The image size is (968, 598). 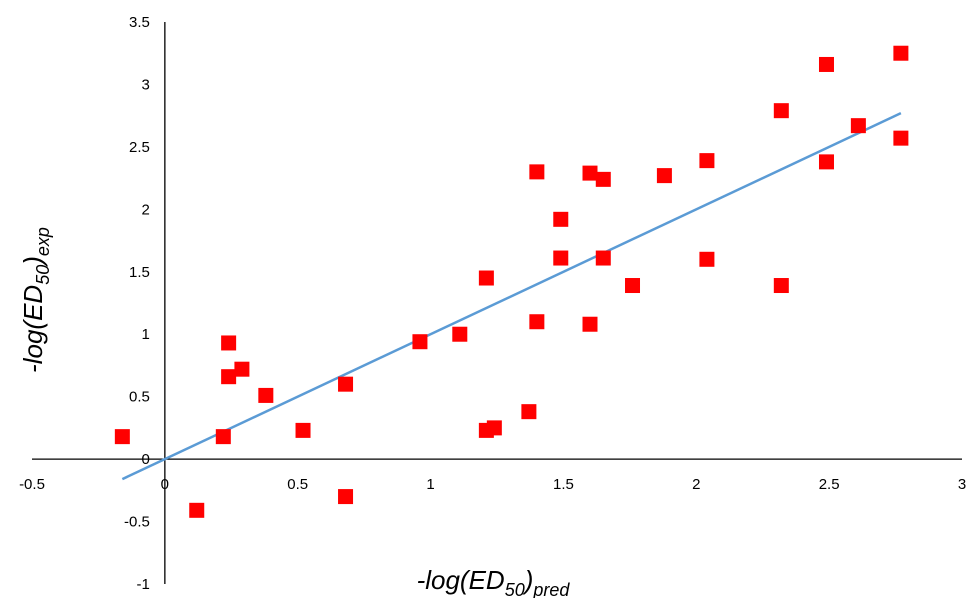 I want to click on y-tick-label: 2, so click(x=146, y=209).